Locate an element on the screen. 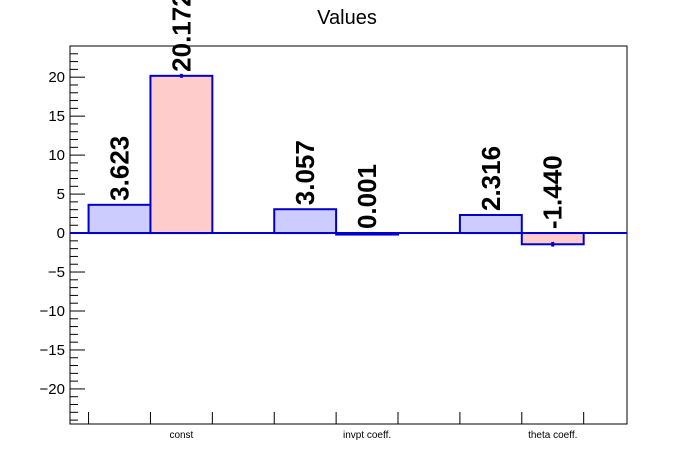 This screenshot has height=472, width=696. y-tick-label: 15 is located at coordinates (56, 116).